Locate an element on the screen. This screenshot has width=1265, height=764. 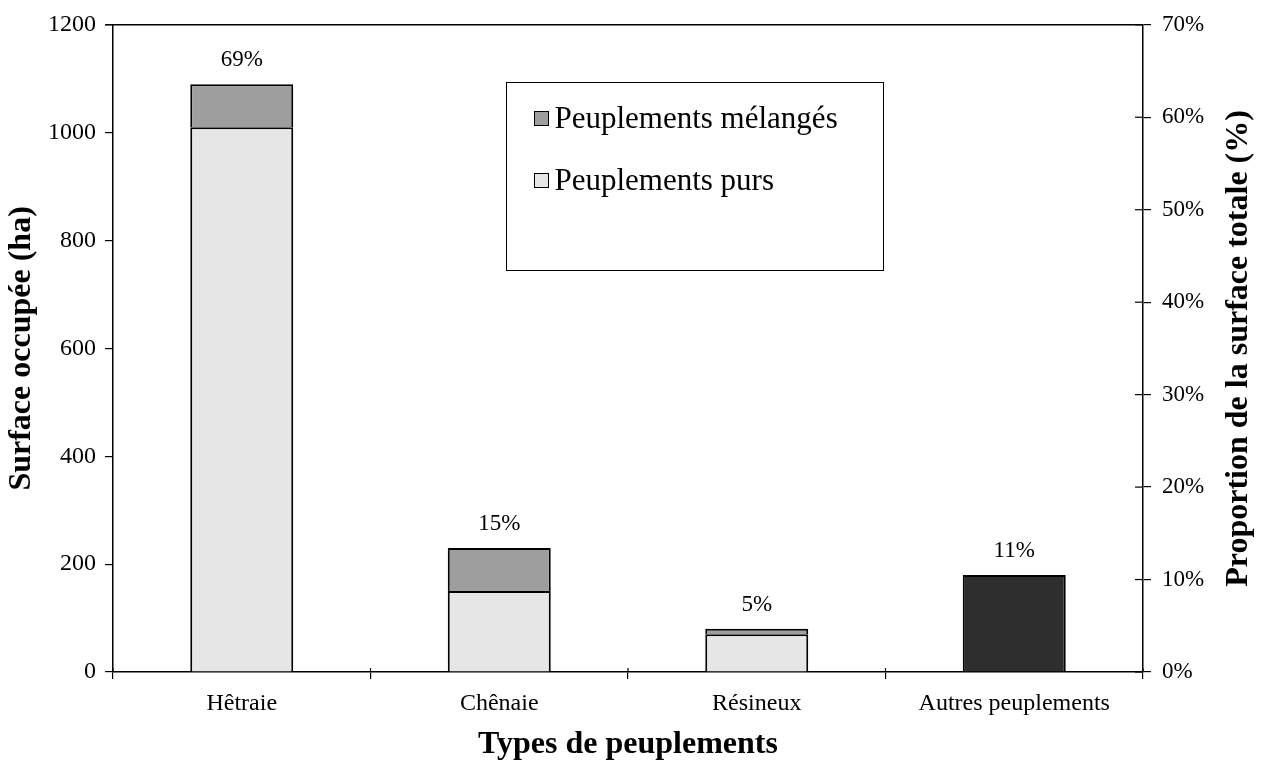
y-axis-title: Surface occupée (ha) is located at coordinates (19, 348).